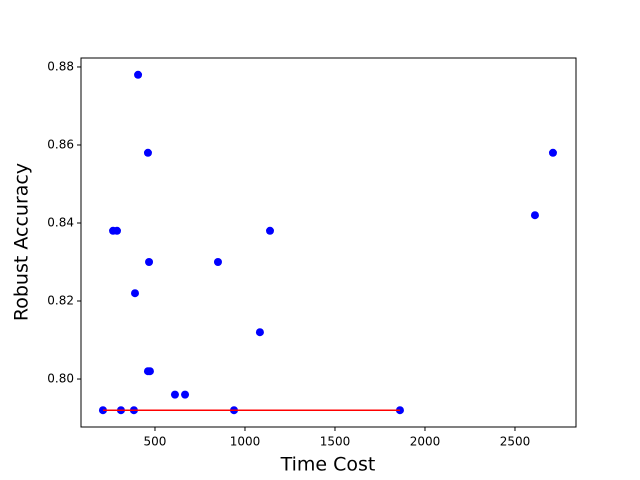 The height and width of the screenshot is (480, 640). I want to click on x-axis-label: Time Cost, so click(328, 465).